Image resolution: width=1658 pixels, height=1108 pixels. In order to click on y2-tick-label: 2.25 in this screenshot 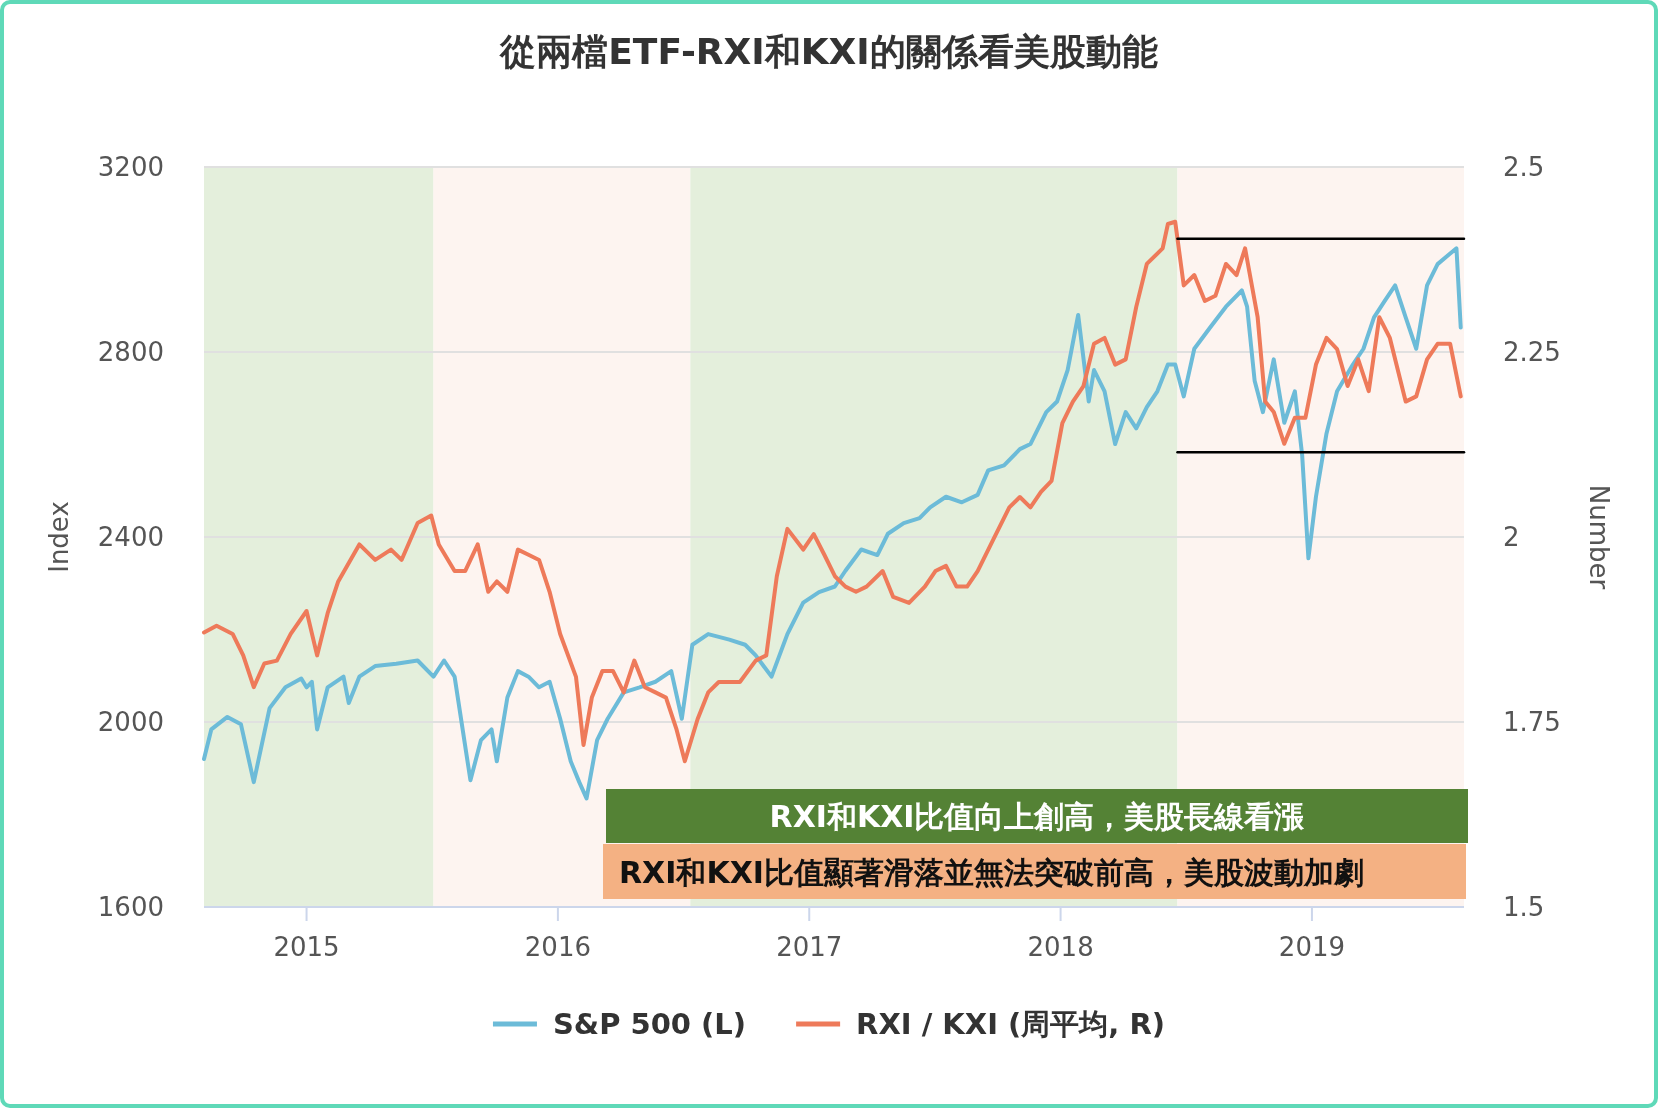, I will do `click(1532, 352)`.